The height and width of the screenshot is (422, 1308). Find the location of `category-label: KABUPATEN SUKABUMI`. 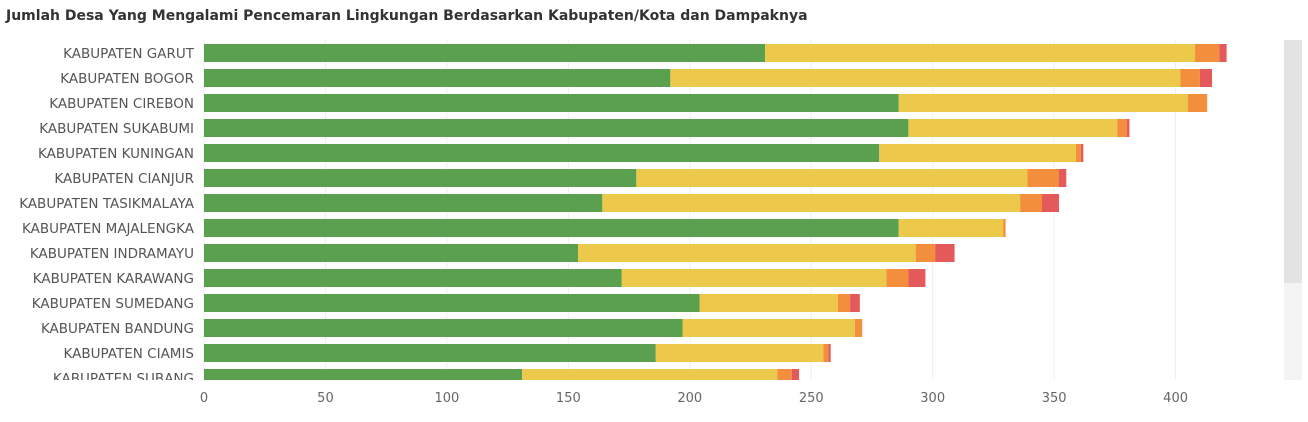

category-label: KABUPATEN SUKABUMI is located at coordinates (116, 129).